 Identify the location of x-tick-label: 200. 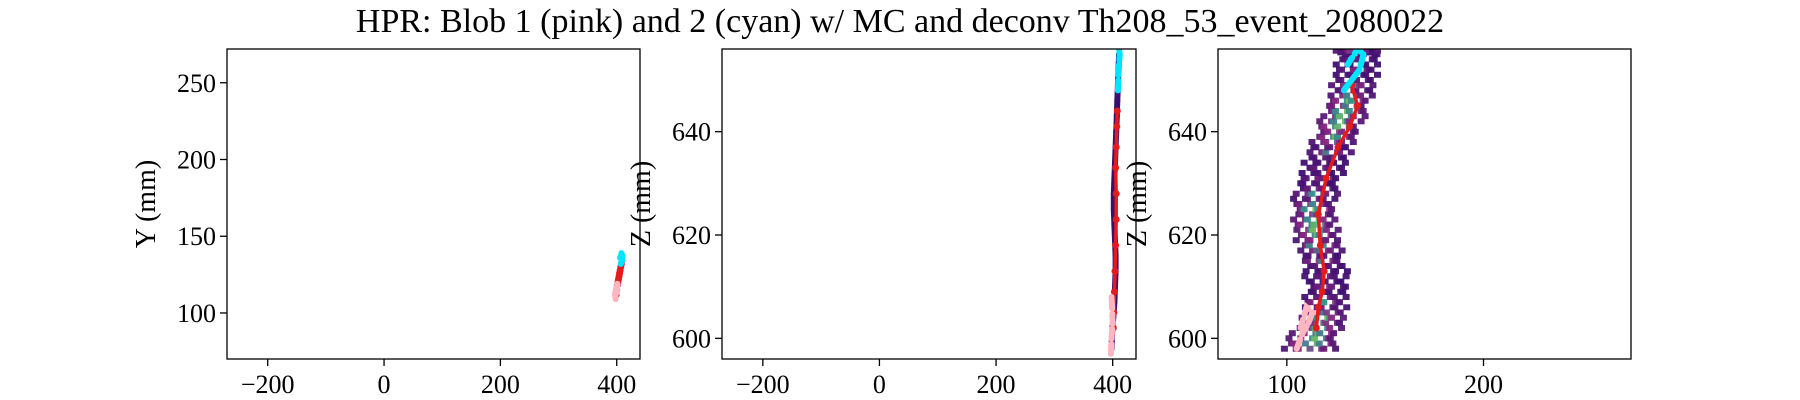
(500, 384).